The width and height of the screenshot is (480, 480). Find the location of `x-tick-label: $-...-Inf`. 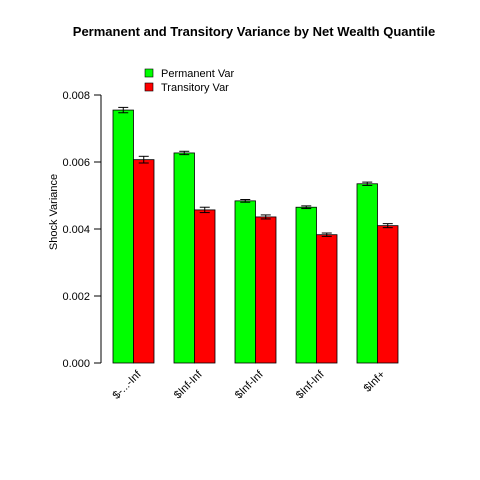

x-tick-label: $-...-Inf is located at coordinates (127, 385).